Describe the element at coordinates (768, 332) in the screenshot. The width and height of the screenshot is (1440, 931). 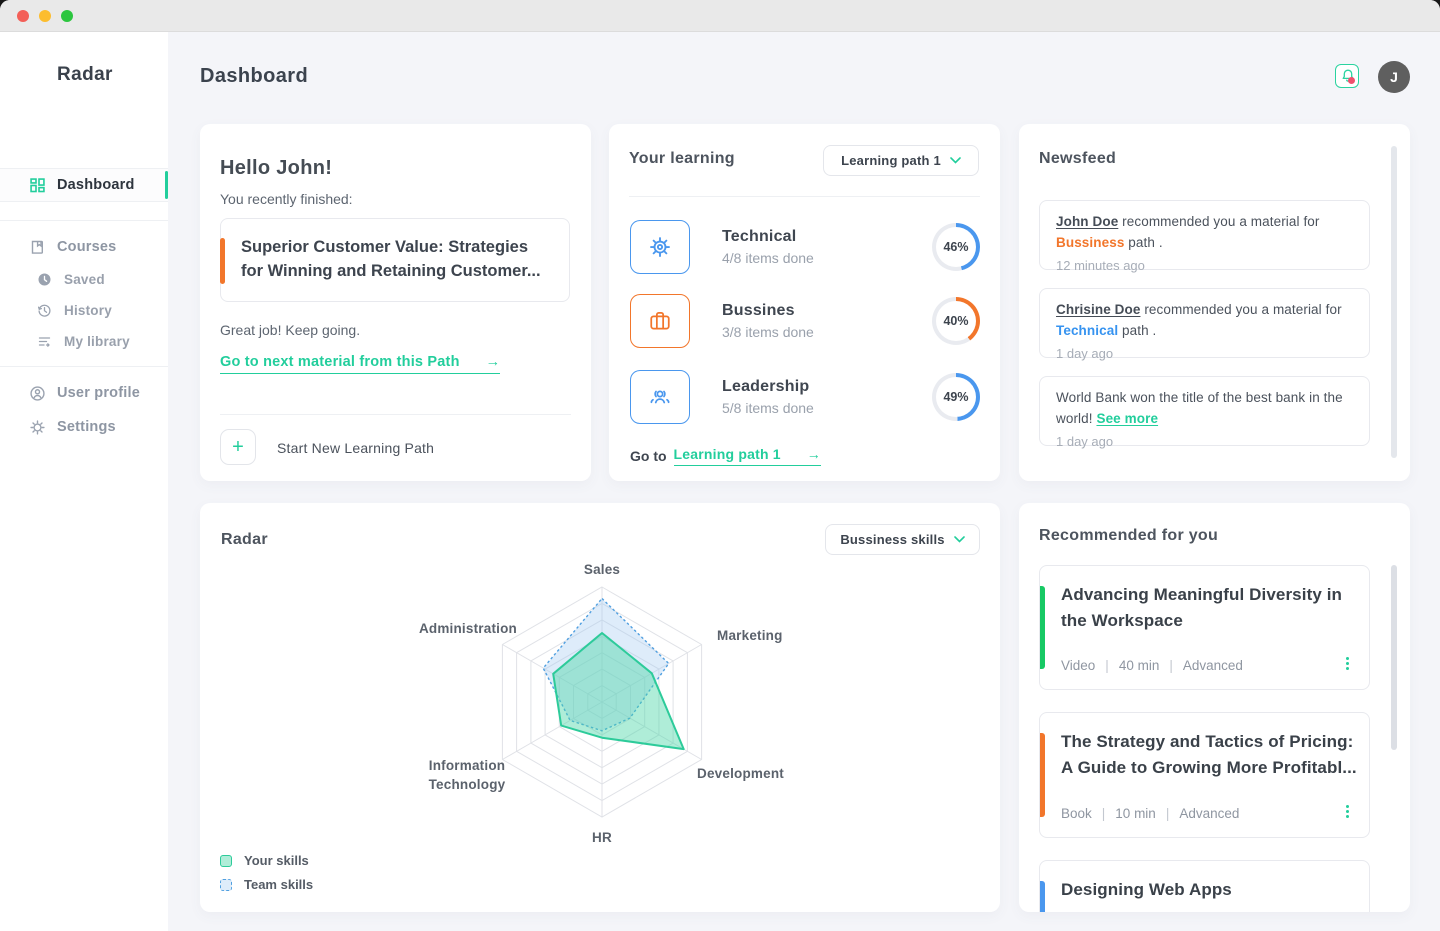
I see `learning-item-progress-text: 3/8 items done` at that location.